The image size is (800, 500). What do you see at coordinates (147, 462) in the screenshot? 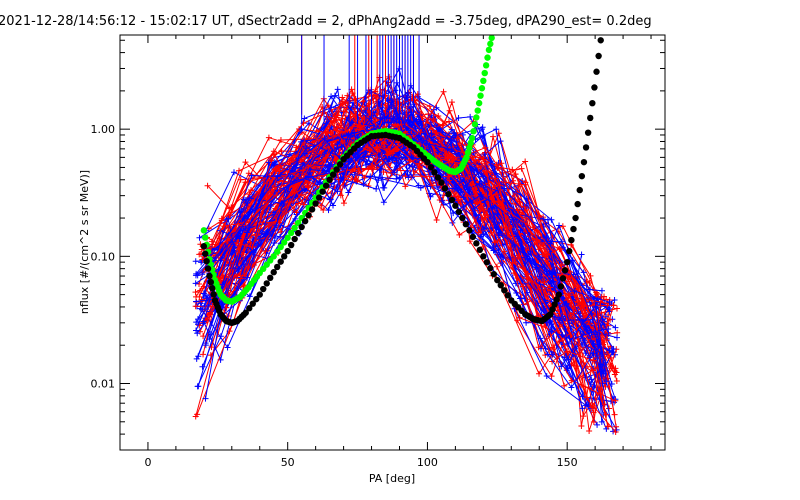
I see `x-tick-label: 0` at bounding box center [147, 462].